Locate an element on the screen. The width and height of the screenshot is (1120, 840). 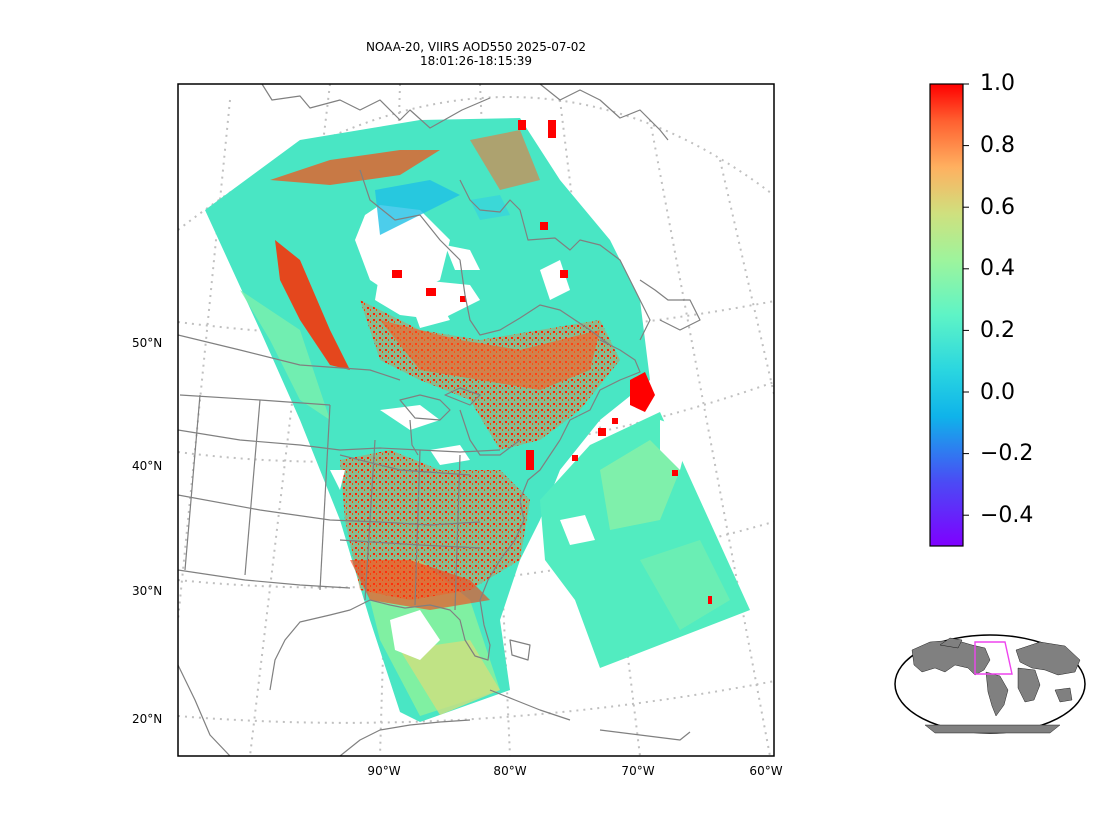
colorbar-label-7: −0.2 is located at coordinates (1007, 453).